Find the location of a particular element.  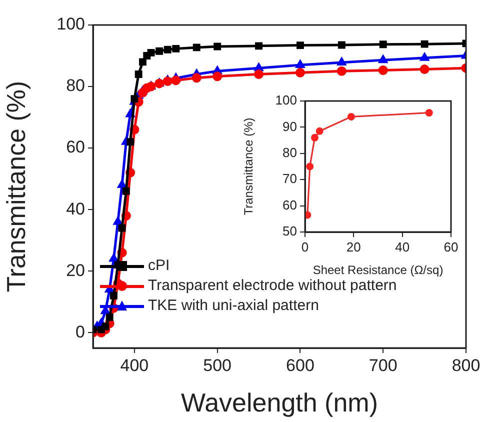

y-tick-label: 20 is located at coordinates (75, 270).